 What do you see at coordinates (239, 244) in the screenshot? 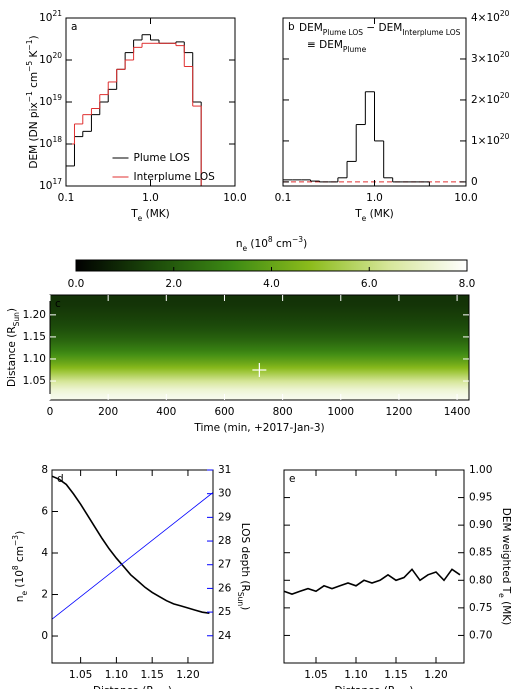
I see `colorbar-label-part: n` at bounding box center [239, 244].